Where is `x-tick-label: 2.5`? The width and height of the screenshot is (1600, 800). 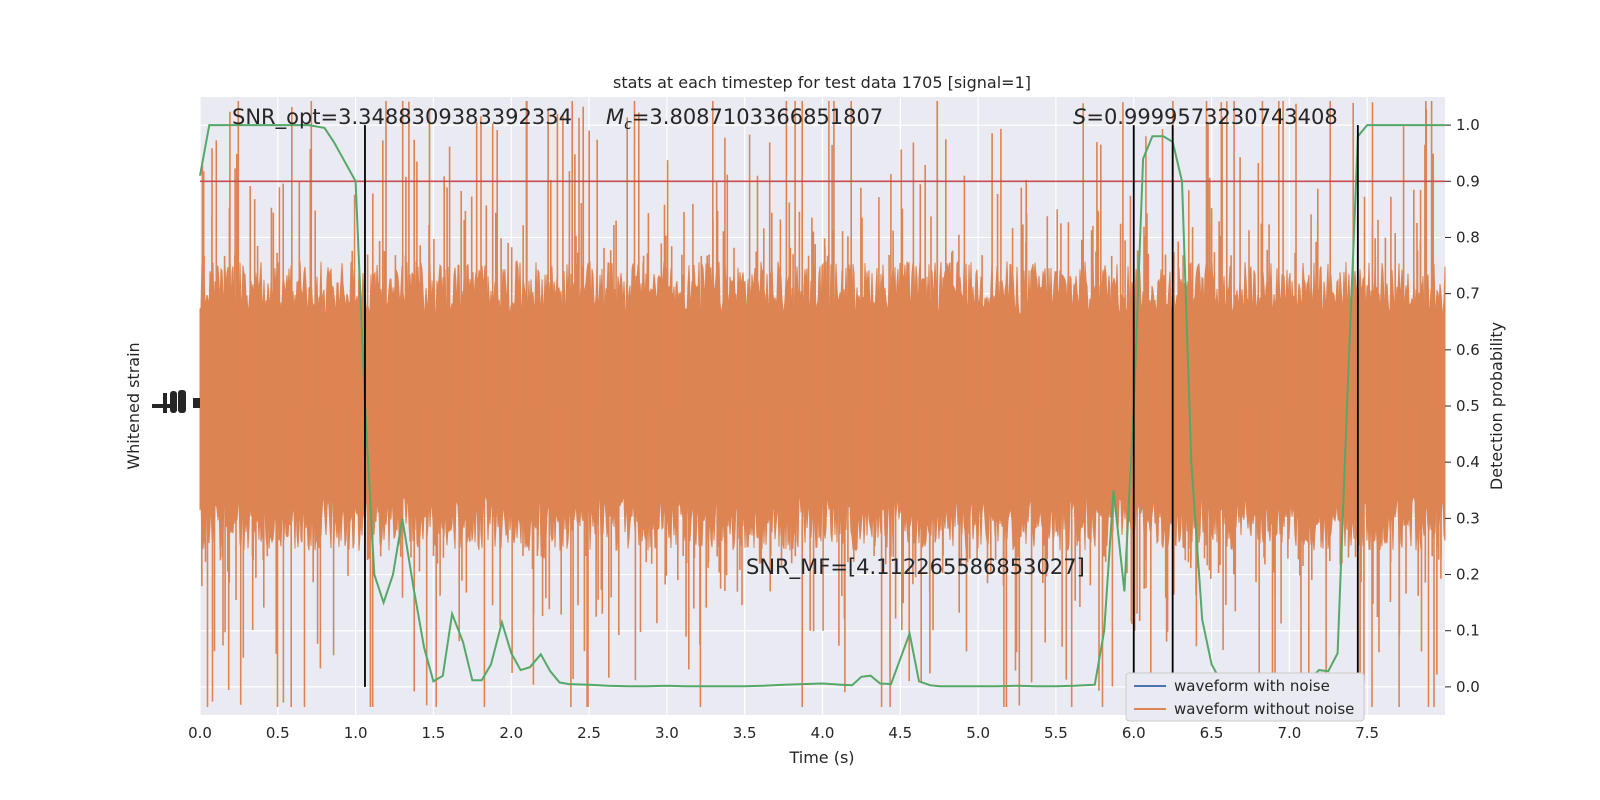
x-tick-label: 2.5 is located at coordinates (589, 733).